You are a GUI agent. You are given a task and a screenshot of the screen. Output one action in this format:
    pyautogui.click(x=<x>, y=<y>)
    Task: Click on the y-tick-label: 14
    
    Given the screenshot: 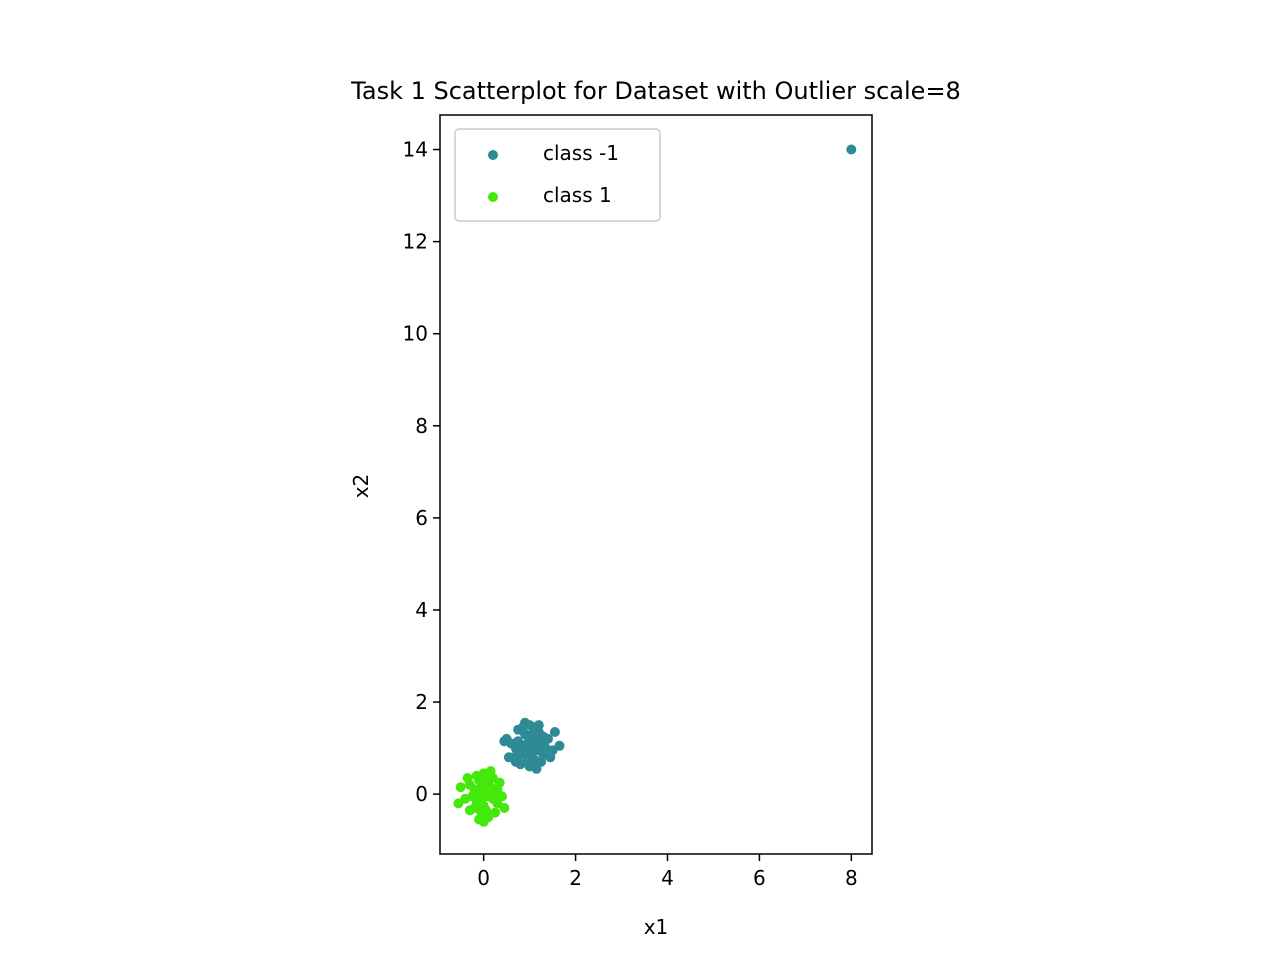 What is the action you would take?
    pyautogui.click(x=415, y=150)
    